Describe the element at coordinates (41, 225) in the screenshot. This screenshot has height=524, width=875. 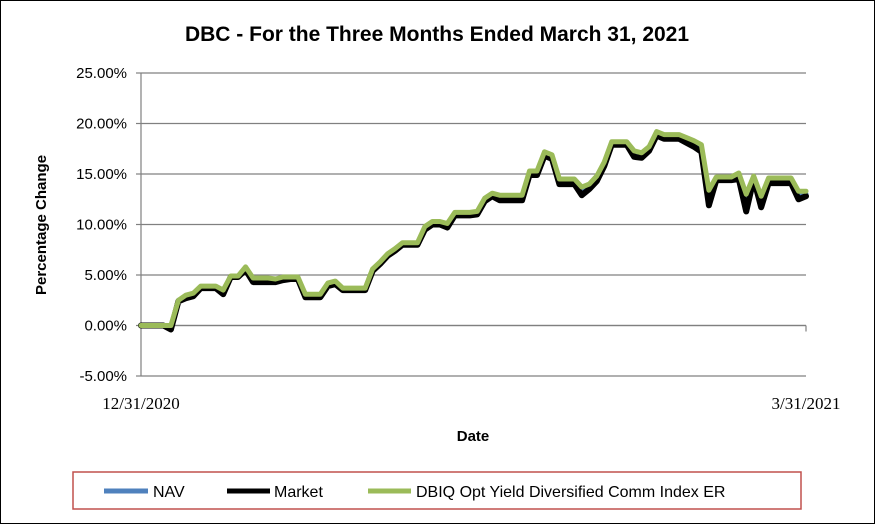
I see `y-axis-title: Percentage Change` at that location.